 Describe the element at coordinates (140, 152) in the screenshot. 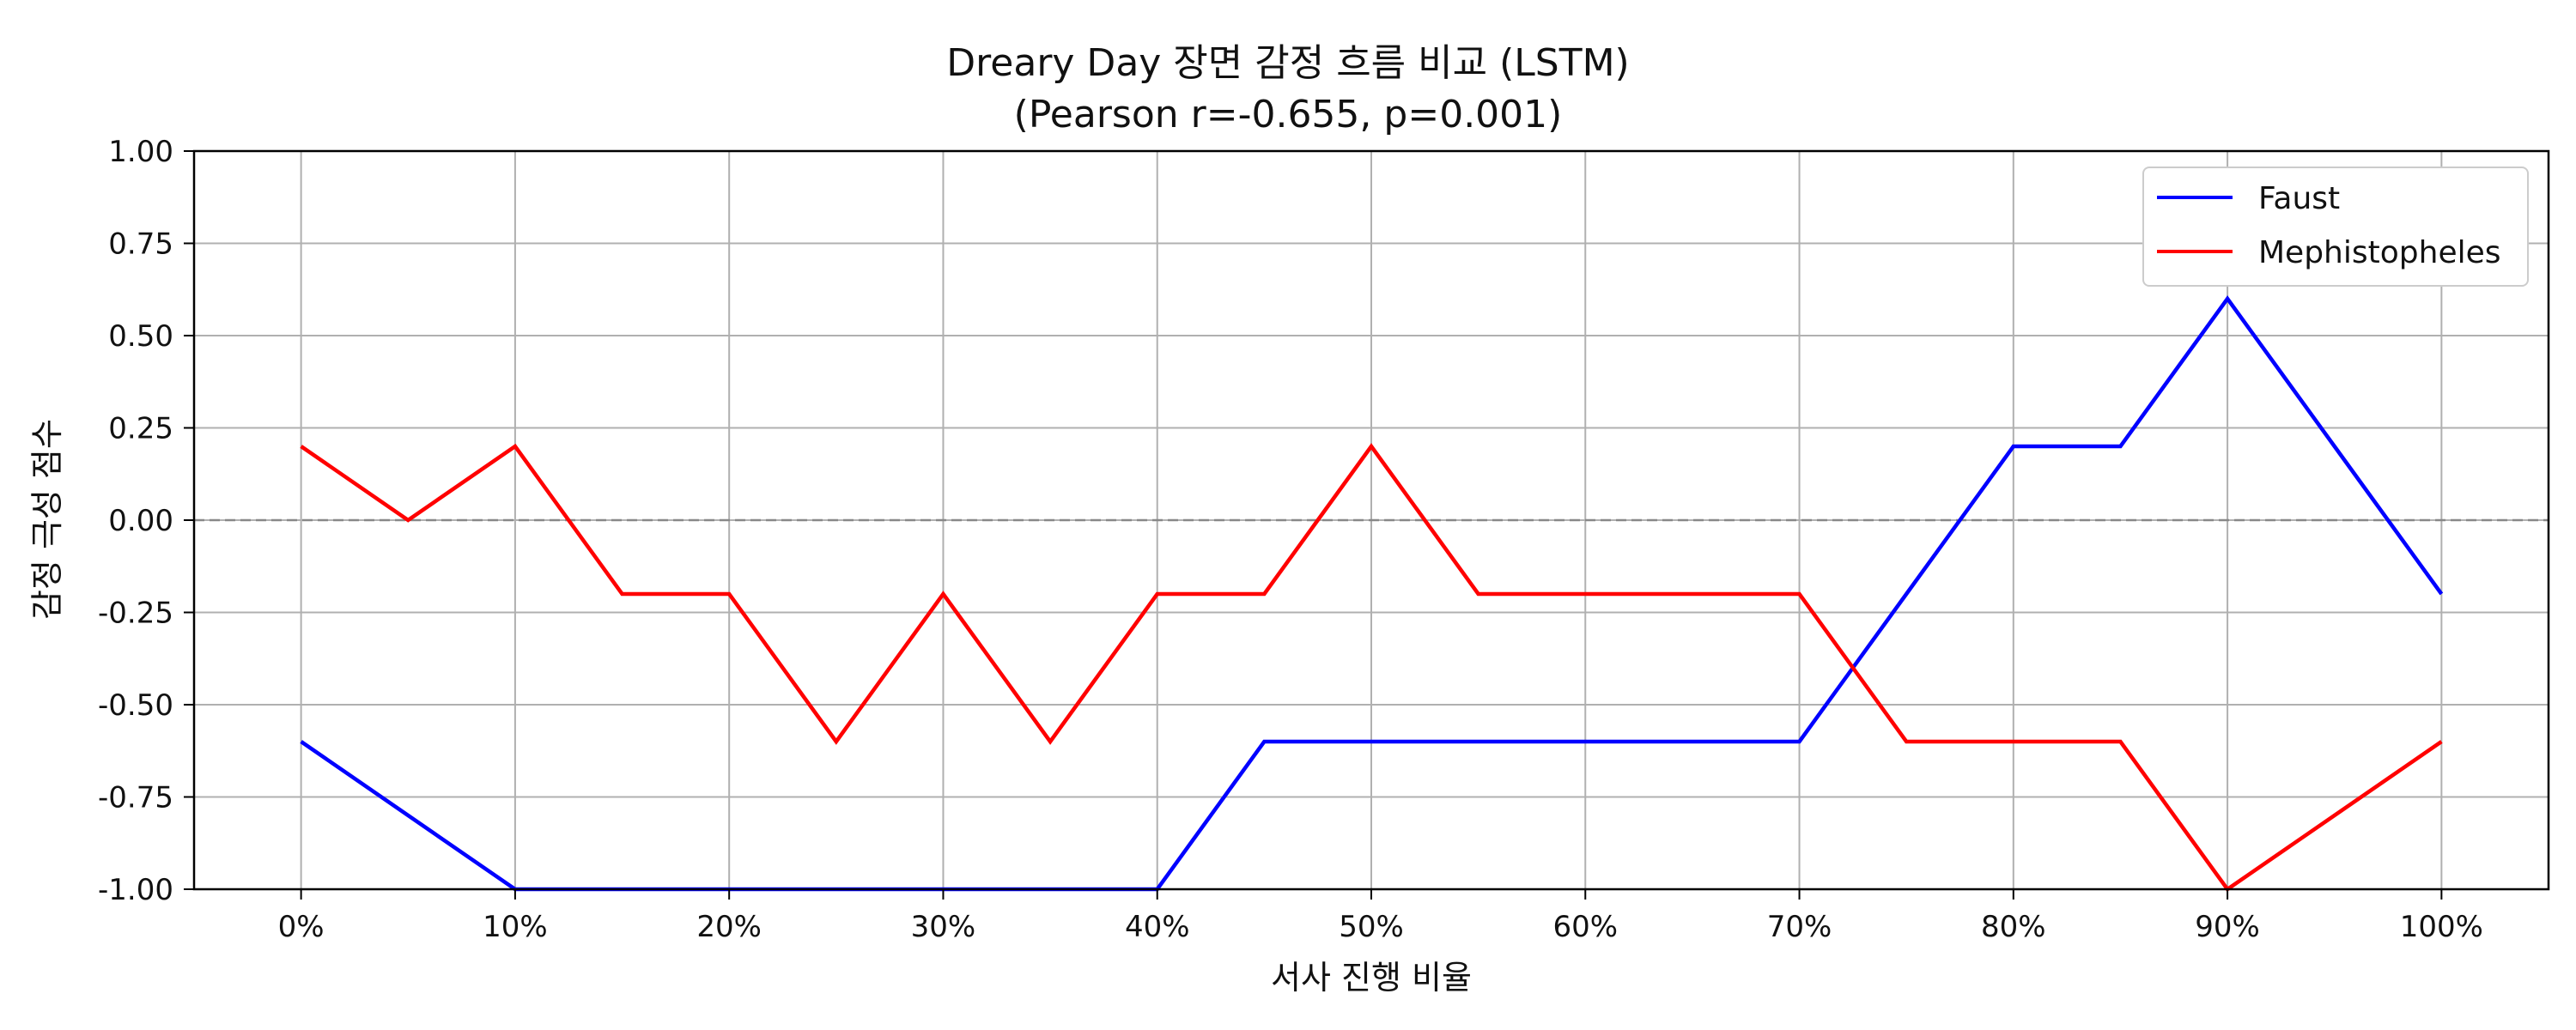

I see `y-tick-label: 1.00` at that location.